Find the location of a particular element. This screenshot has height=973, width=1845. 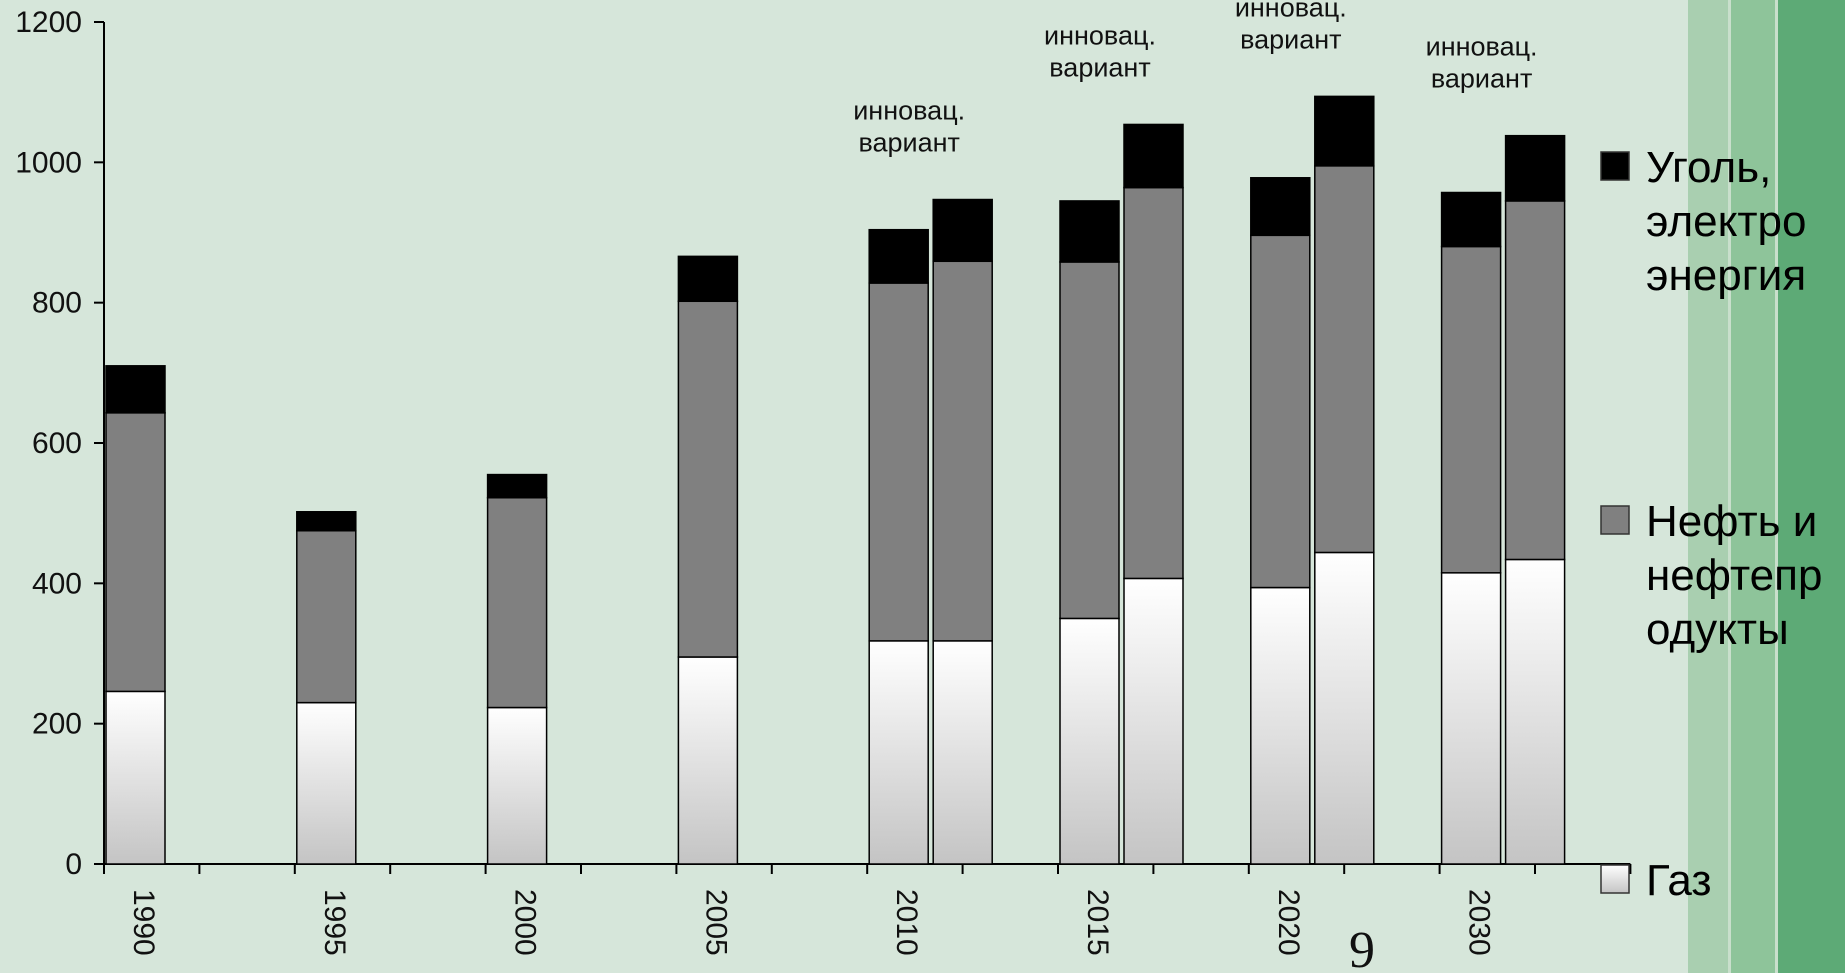

y-tick-label: 800 is located at coordinates (57, 303).